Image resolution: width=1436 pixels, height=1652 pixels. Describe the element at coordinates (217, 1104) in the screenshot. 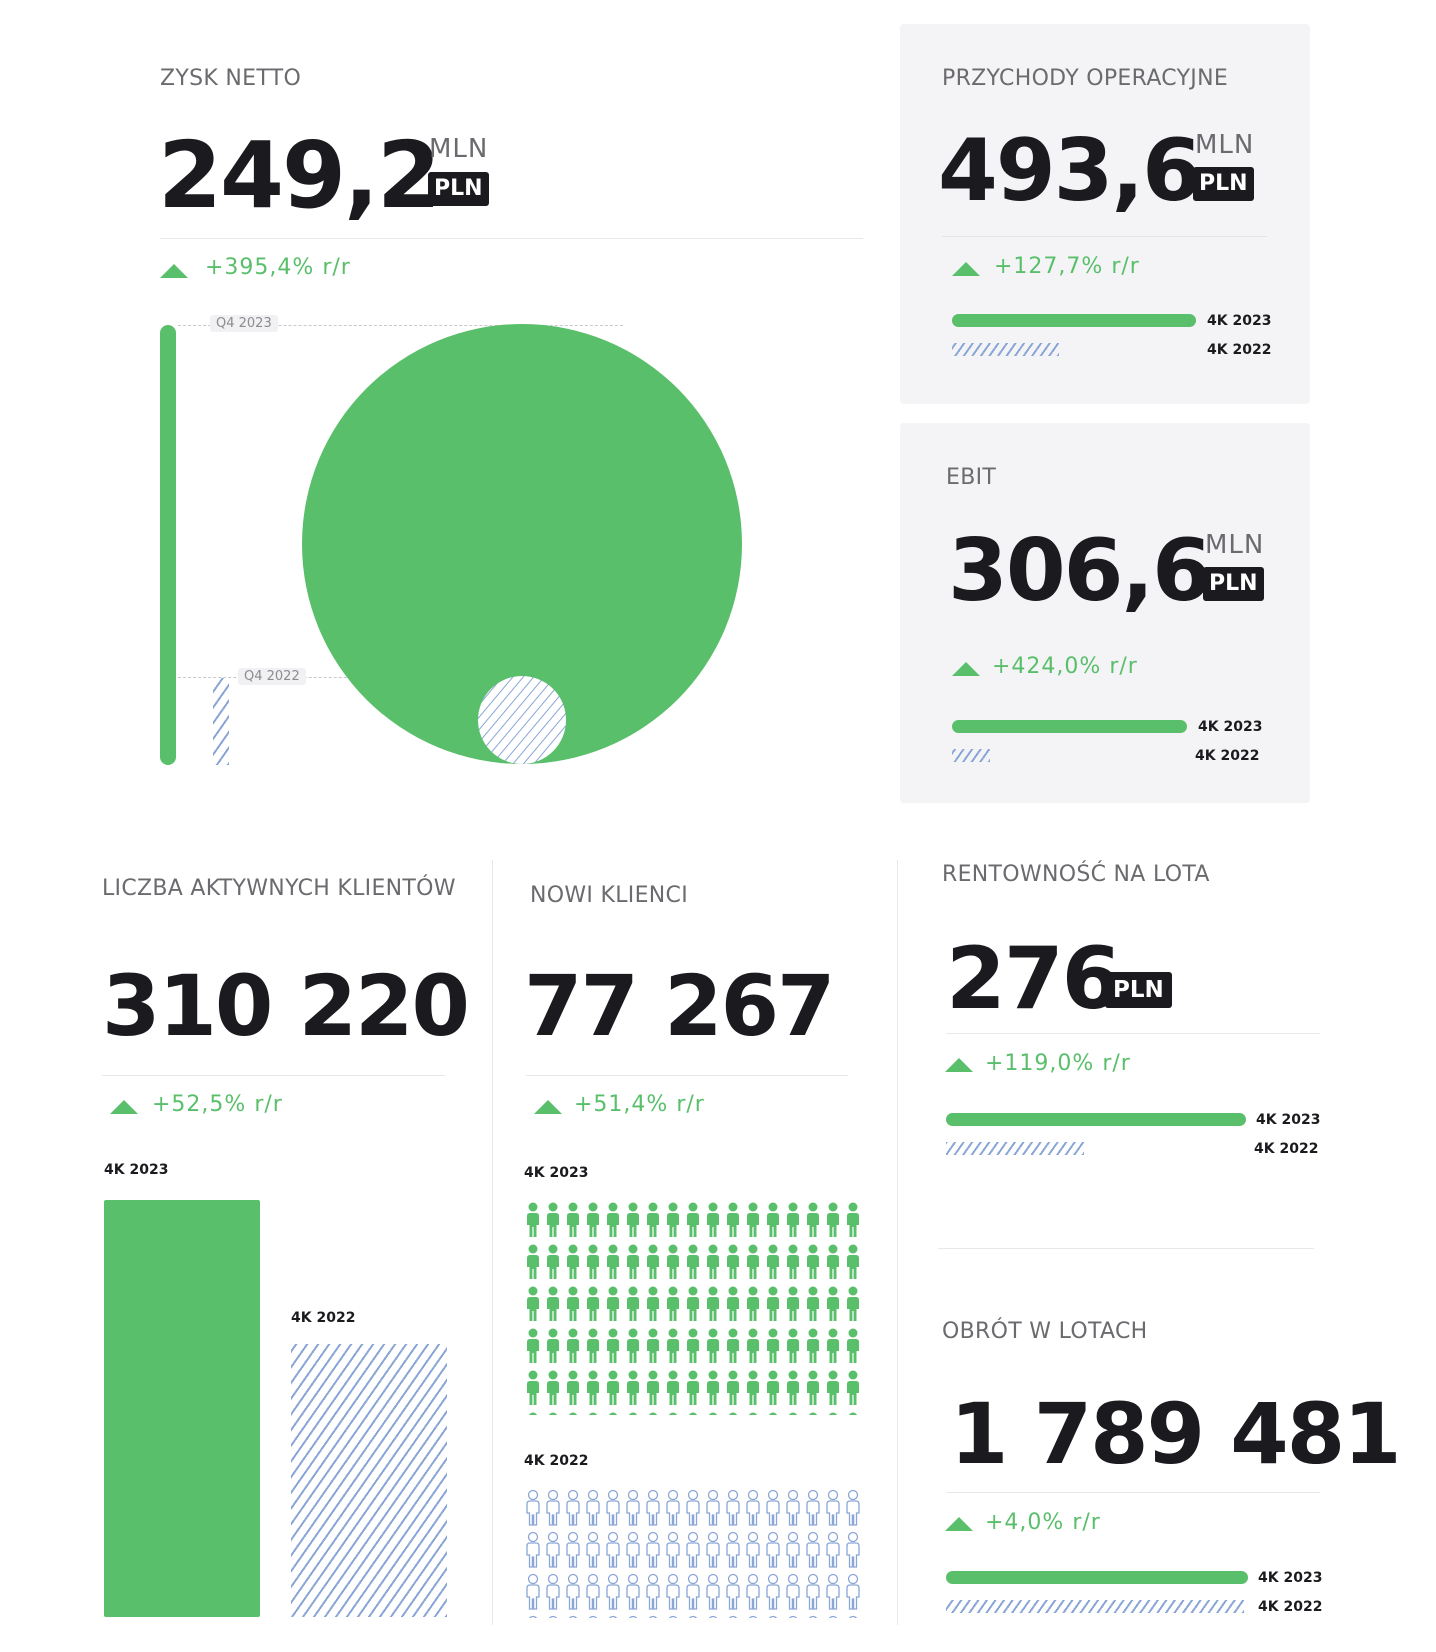

I see `active-clients-change: +52,5% r/r` at that location.